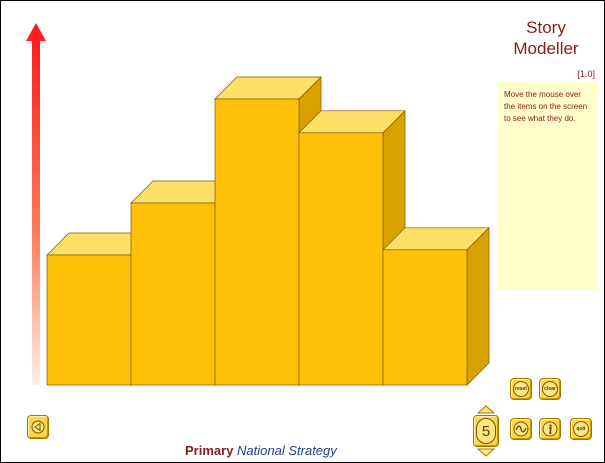  I want to click on footer-credit: Primary National Strategy, so click(261, 450).